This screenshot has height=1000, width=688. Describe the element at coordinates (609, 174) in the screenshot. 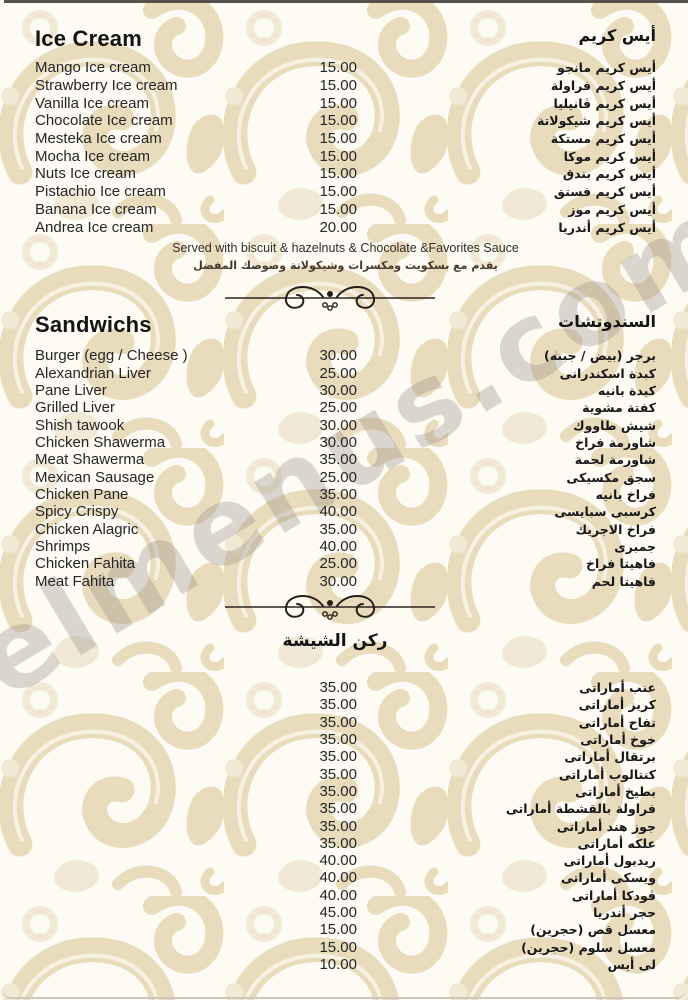

I see `item-name-ar: أيس كريم بندق` at that location.